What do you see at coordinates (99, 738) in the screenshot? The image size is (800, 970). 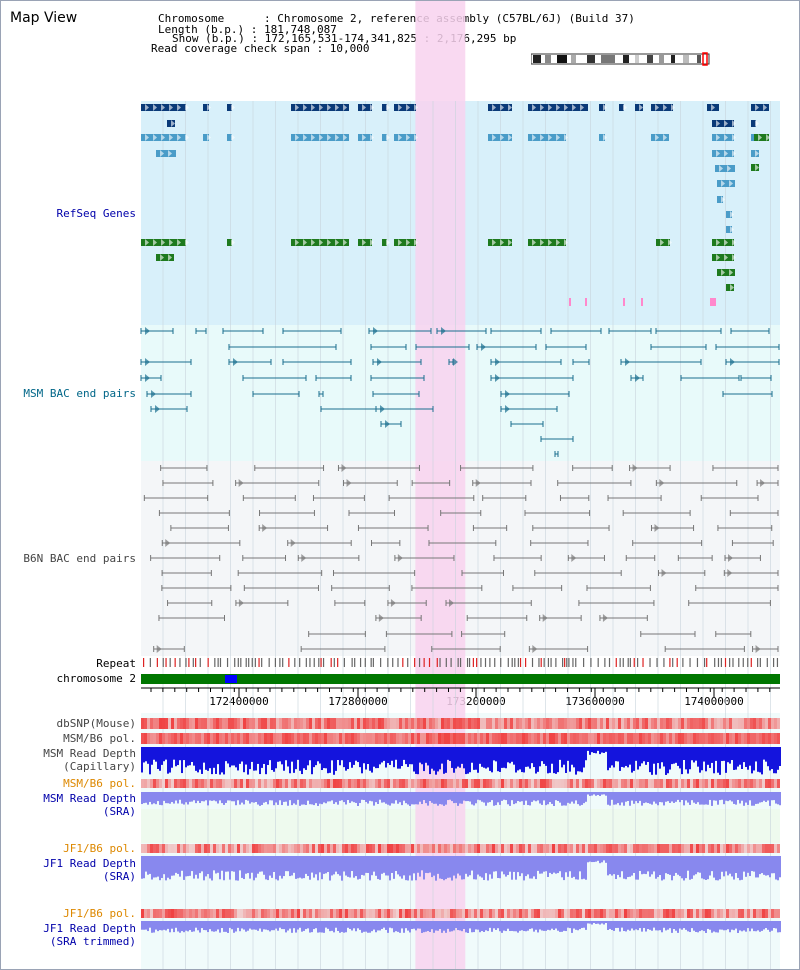 I see `track-label-msm-b6-pol-1: MSM/B6 pol.` at bounding box center [99, 738].